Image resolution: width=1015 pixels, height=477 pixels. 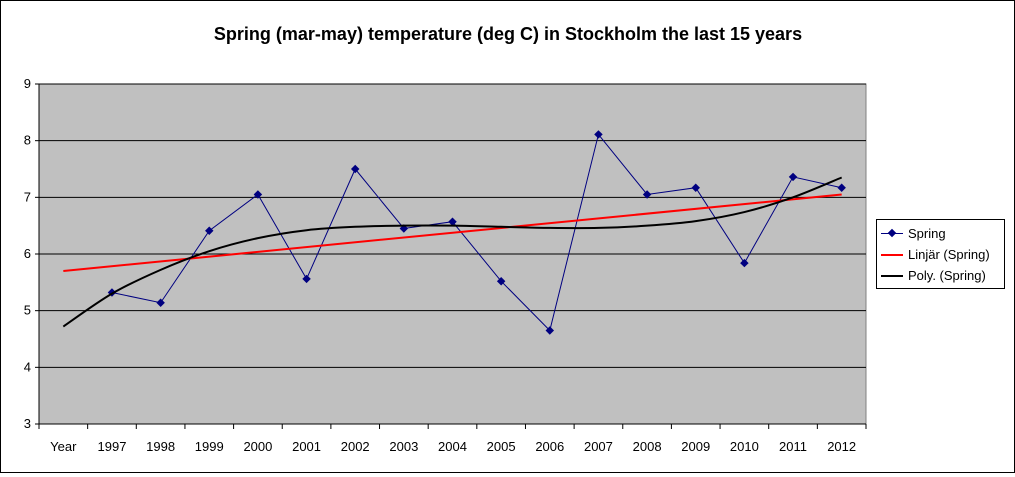 What do you see at coordinates (744, 446) in the screenshot?
I see `x-tick-label: 2010` at bounding box center [744, 446].